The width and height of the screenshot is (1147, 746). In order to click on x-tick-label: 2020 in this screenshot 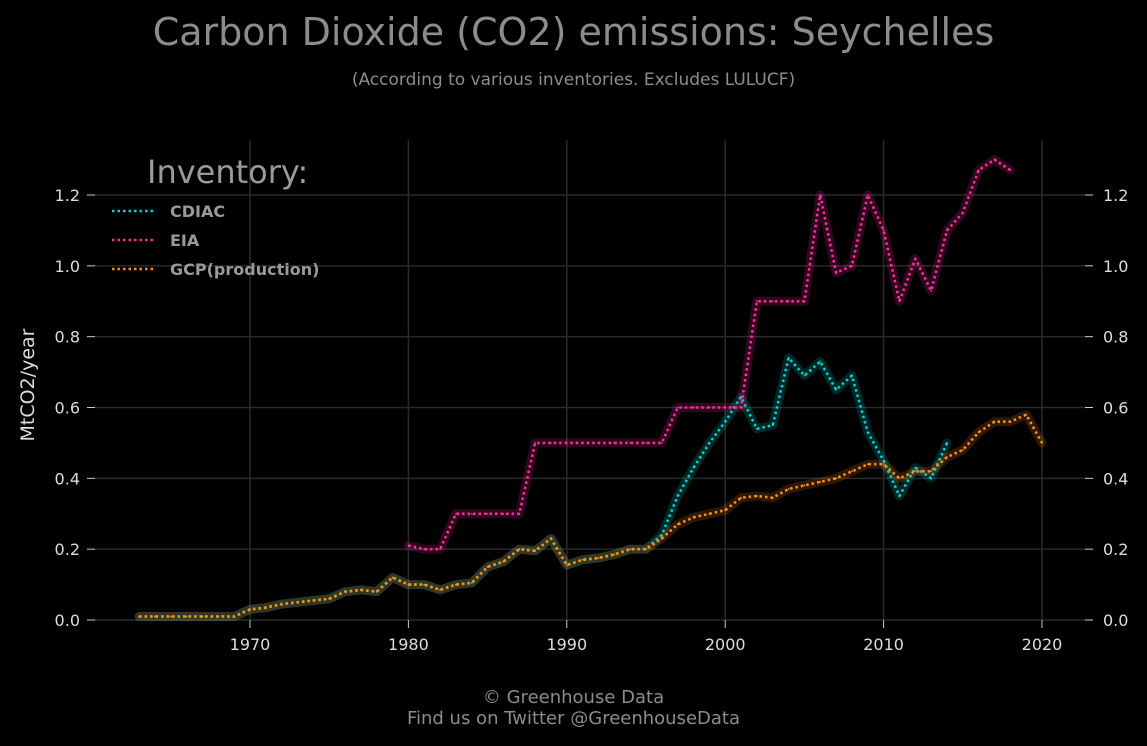, I will do `click(1042, 644)`.